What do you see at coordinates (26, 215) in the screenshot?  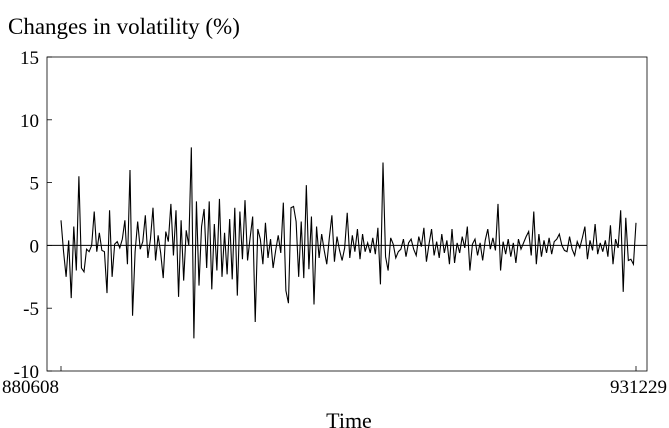 I see `y-axis-tick-labels: 15 10 5 0 -5 -10` at bounding box center [26, 215].